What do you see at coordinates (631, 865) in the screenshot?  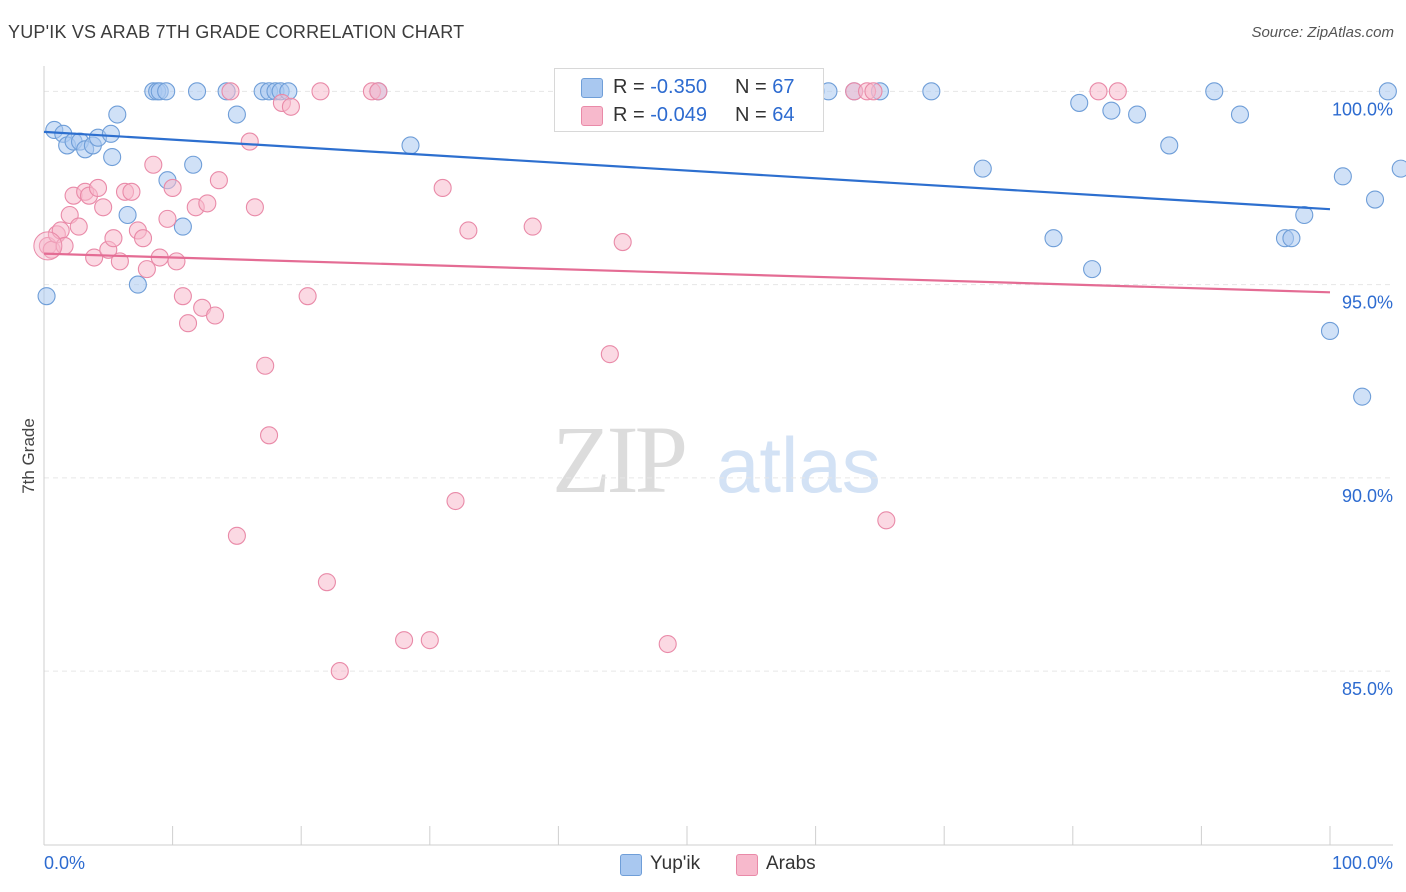 I see `series-swatch-yupik` at bounding box center [631, 865].